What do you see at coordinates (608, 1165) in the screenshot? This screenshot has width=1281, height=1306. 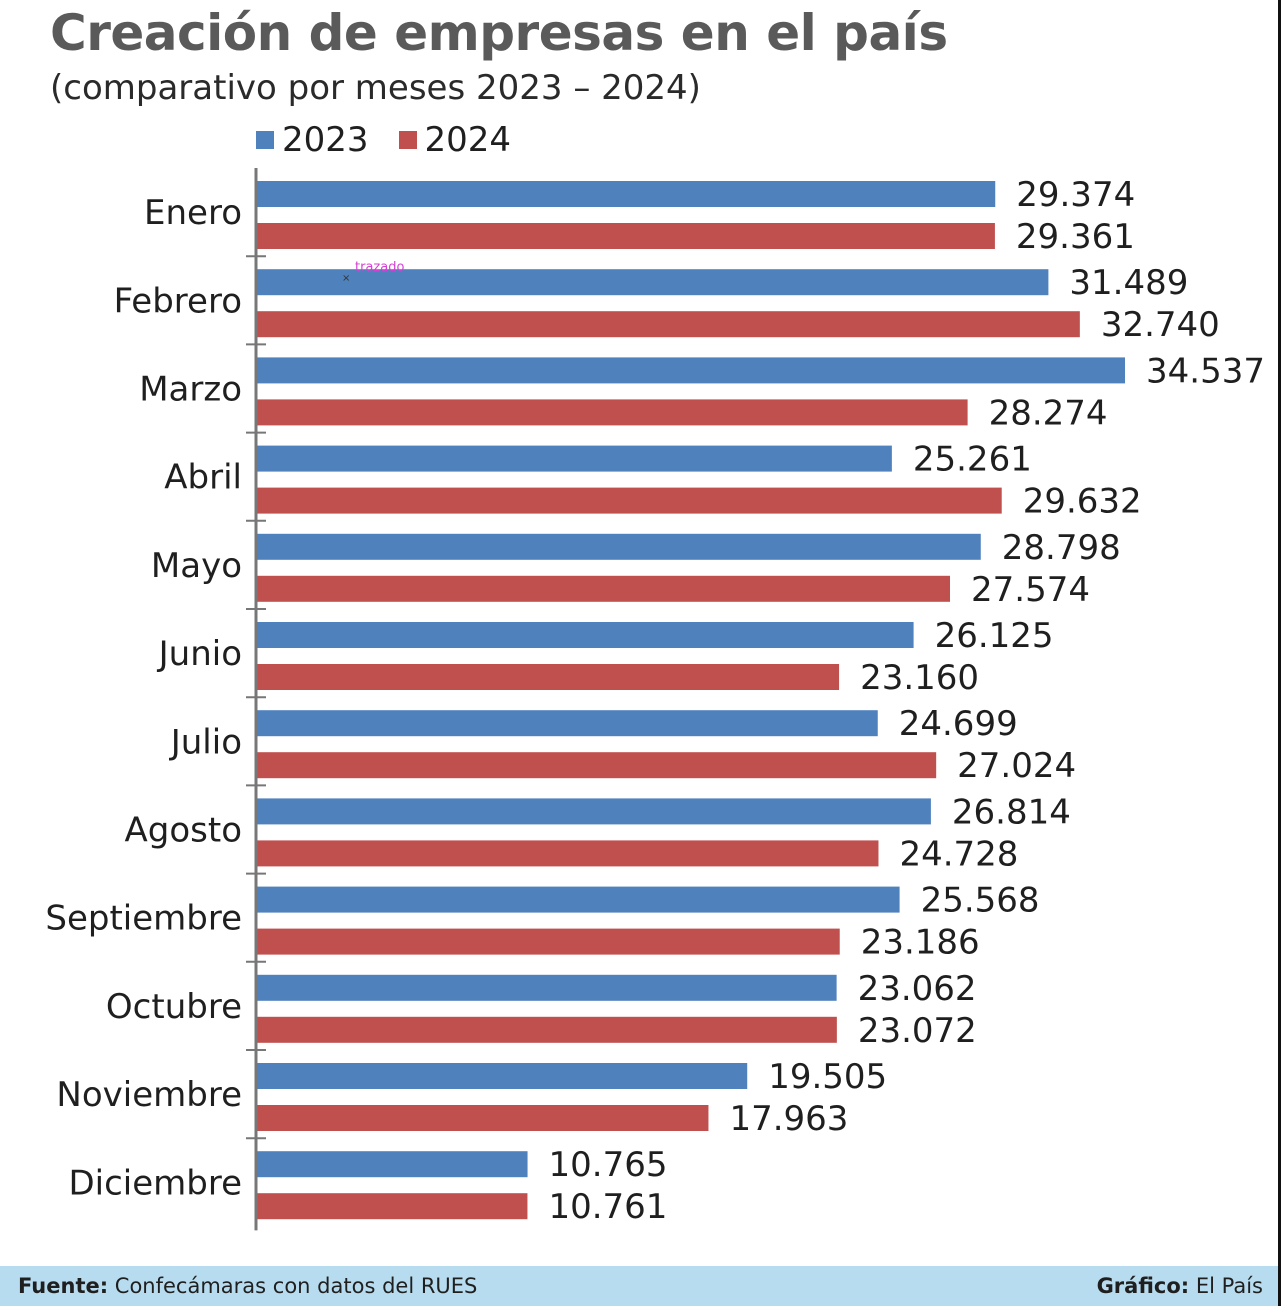 I see `value-label-diciembre-2023: 10.765` at bounding box center [608, 1165].